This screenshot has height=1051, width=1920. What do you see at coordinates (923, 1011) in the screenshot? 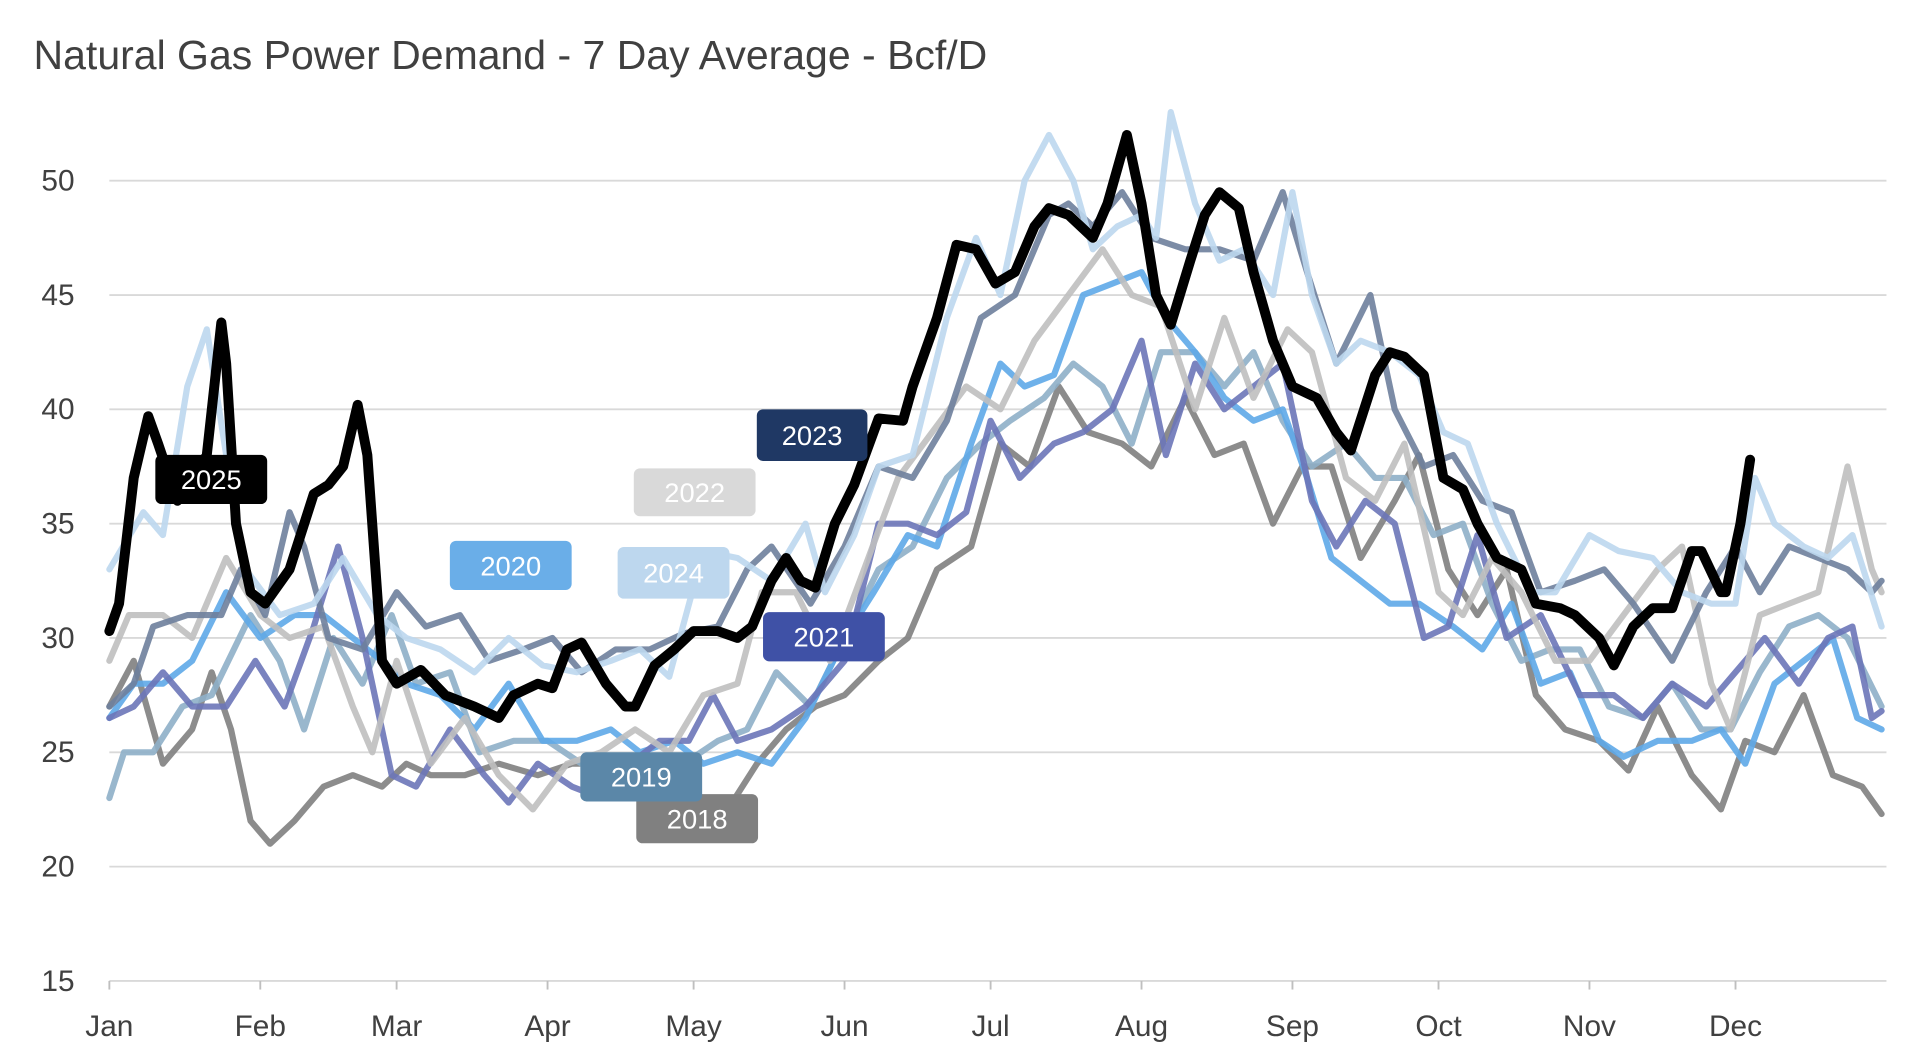
I see `x-axis: Jan Feb Mar Apr May Jun Jul Aug Sep Oct Nov Dec` at bounding box center [923, 1011].